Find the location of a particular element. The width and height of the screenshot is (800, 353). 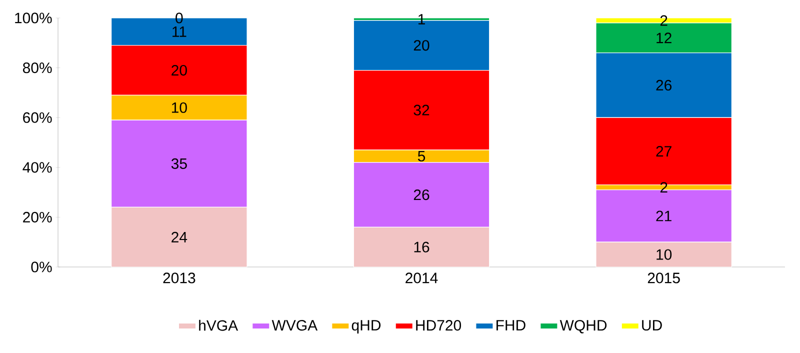

y-tick-label: 0% is located at coordinates (41, 267).